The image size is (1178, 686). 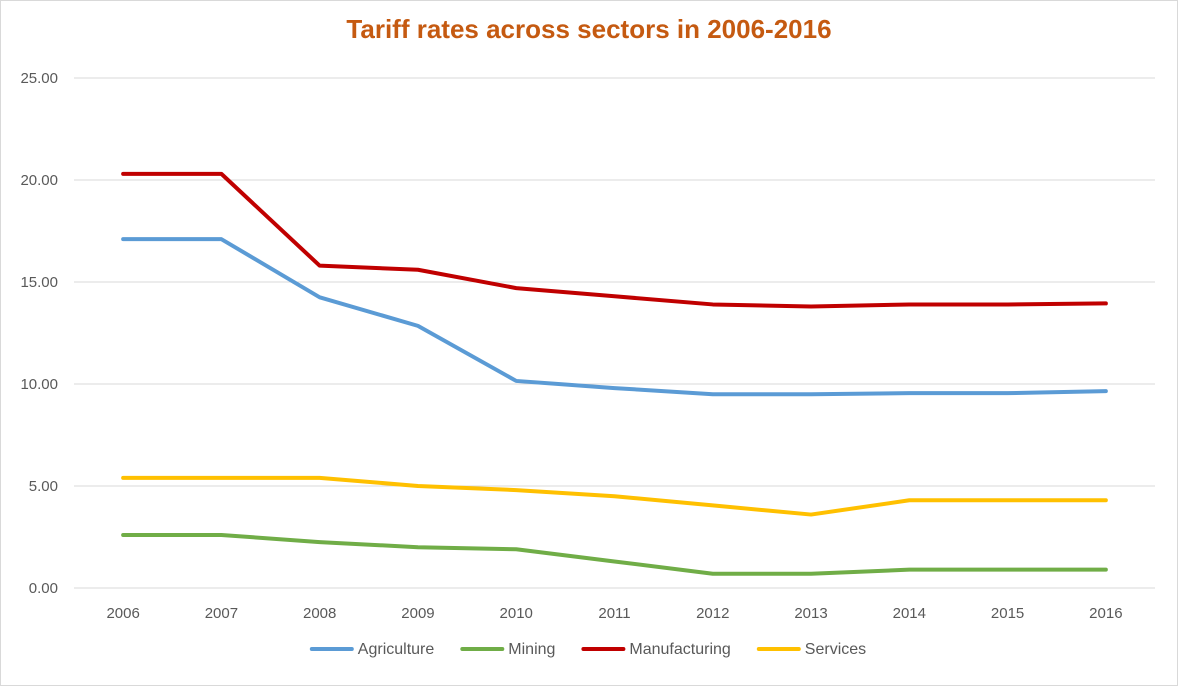 What do you see at coordinates (319, 613) in the screenshot?
I see `x-tick-label: 2008` at bounding box center [319, 613].